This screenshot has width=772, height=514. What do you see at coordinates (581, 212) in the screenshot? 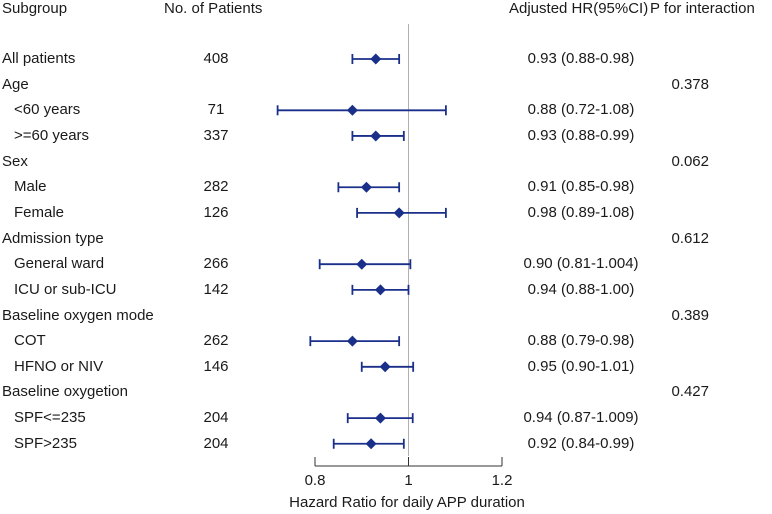
I see `hazard-ratio-ci: 0.98 (0.89-1.08)` at bounding box center [581, 212].